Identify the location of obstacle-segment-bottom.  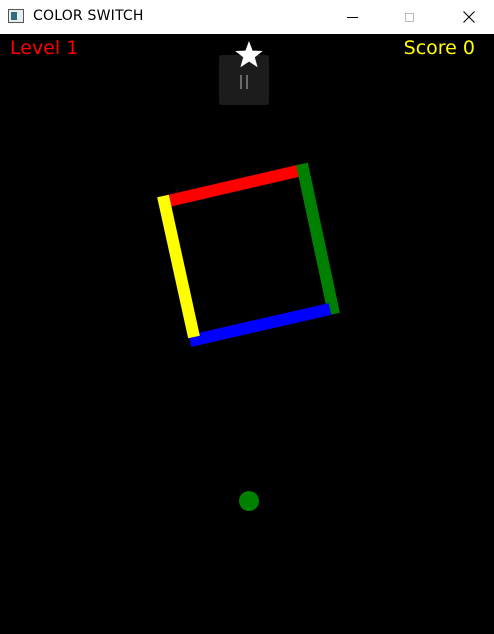
(260, 325).